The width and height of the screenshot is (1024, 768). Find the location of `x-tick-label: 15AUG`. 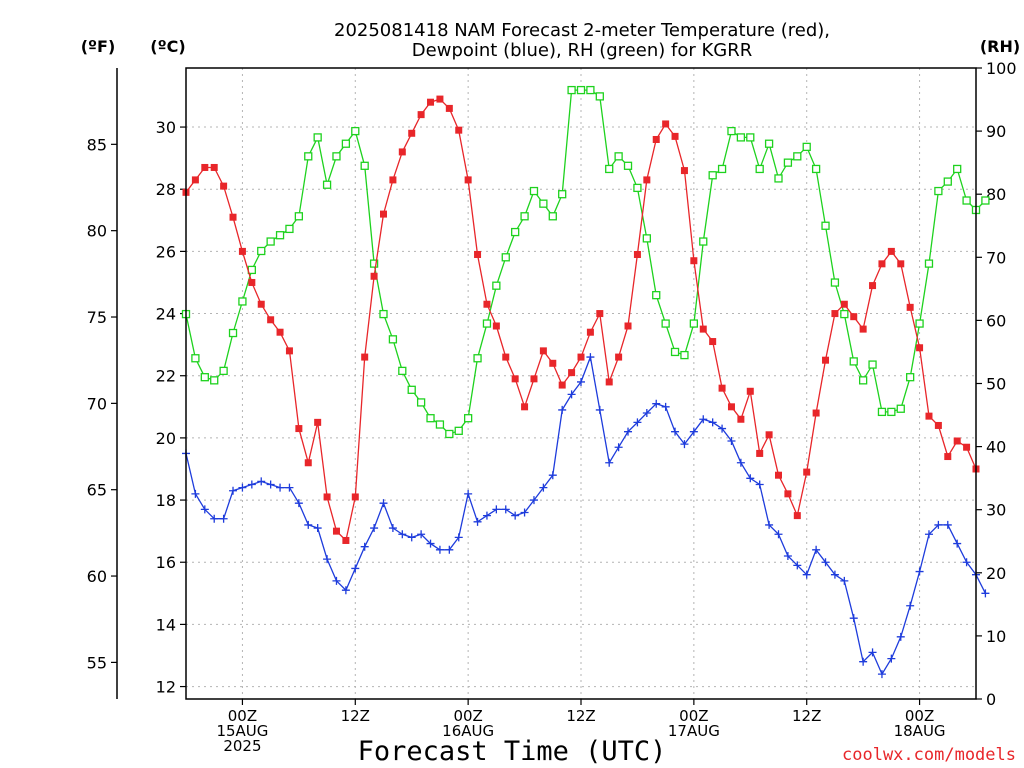

x-tick-label: 15AUG is located at coordinates (242, 731).